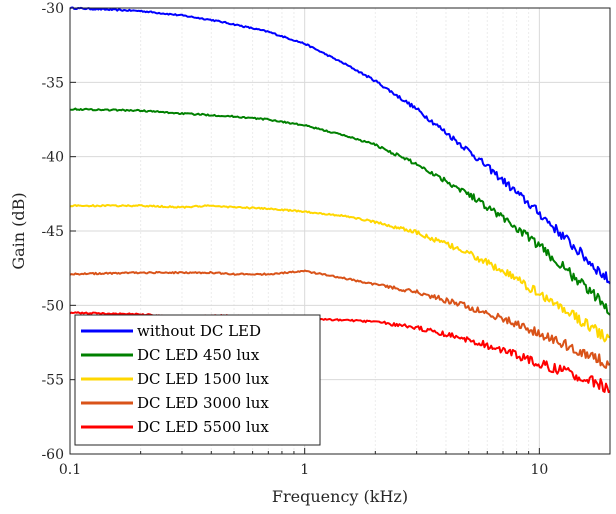  I want to click on y-tick-label: -50, so click(52, 306).